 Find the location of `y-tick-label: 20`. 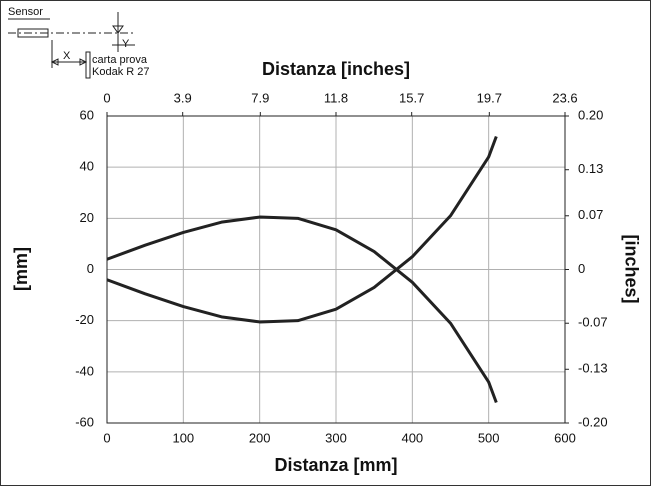

y-tick-label: 20 is located at coordinates (87, 217).